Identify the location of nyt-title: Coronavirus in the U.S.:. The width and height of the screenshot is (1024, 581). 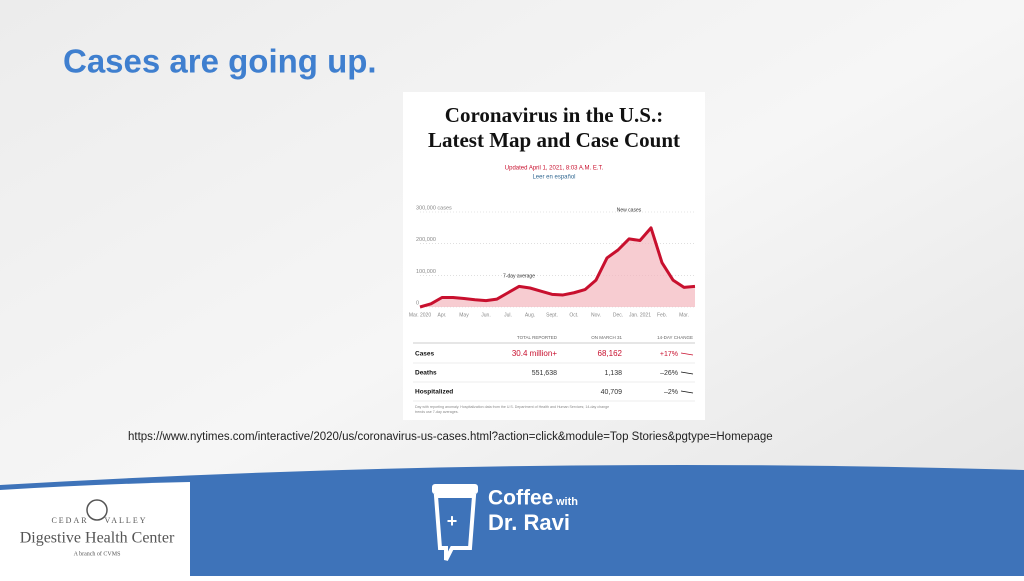
(554, 115).